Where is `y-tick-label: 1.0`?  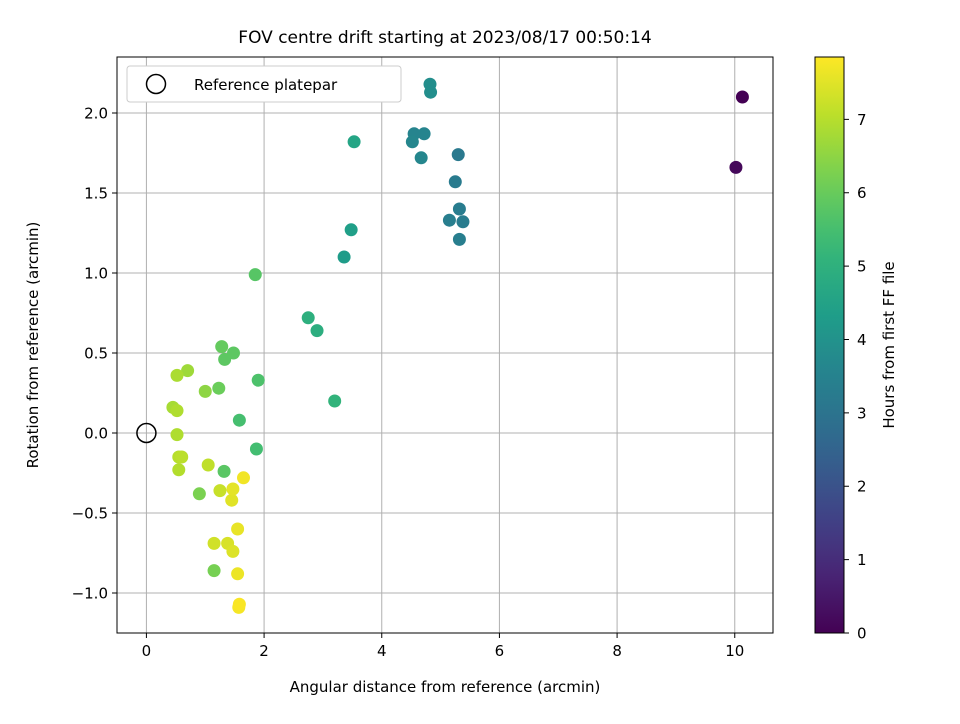 y-tick-label: 1.0 is located at coordinates (96, 274).